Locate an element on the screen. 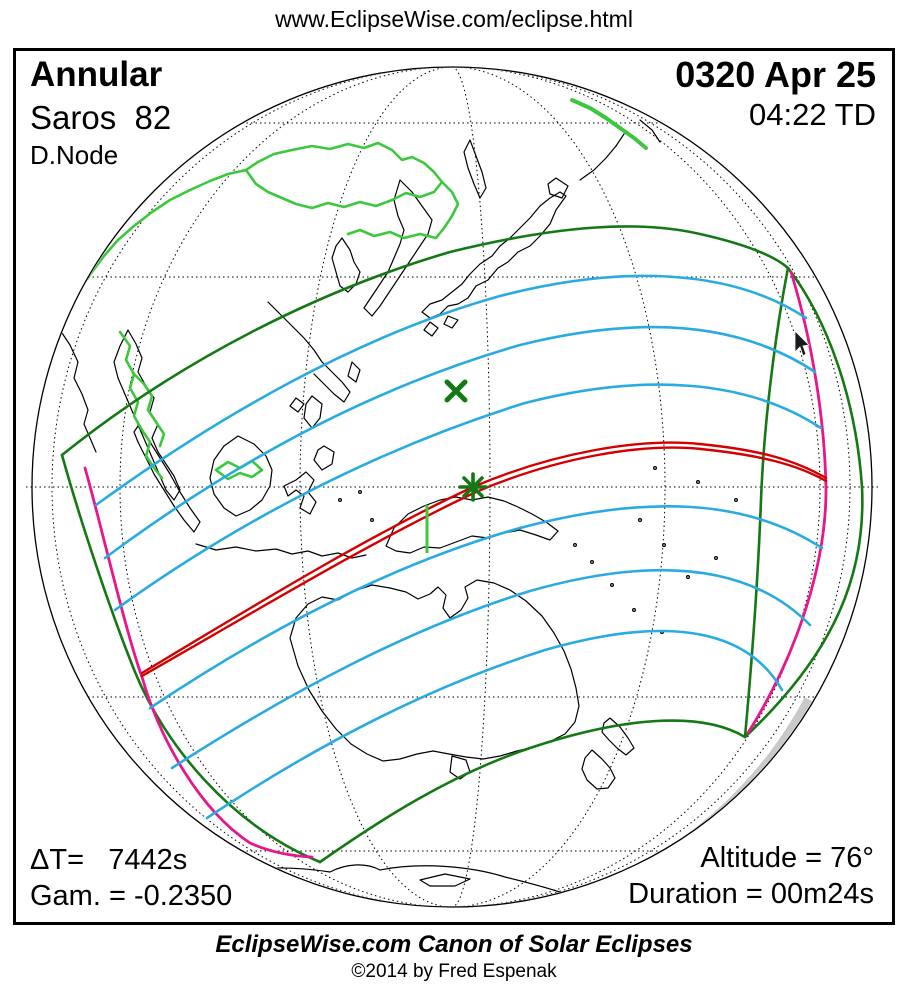 The width and height of the screenshot is (908, 1004). coastline-mindanao is located at coordinates (324, 458).